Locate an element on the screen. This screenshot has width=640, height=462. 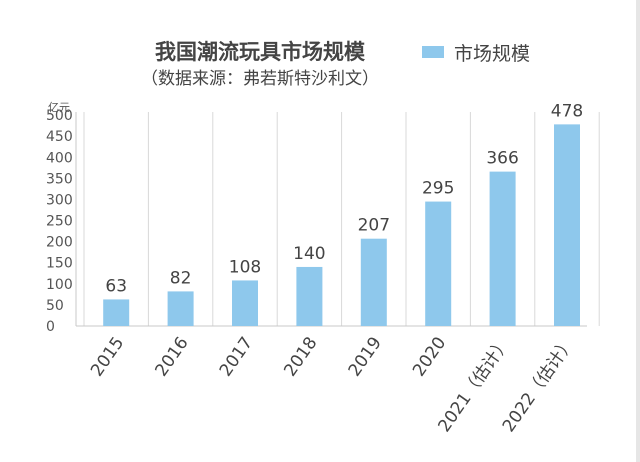
x-tick-label: 2016 is located at coordinates (171, 356).